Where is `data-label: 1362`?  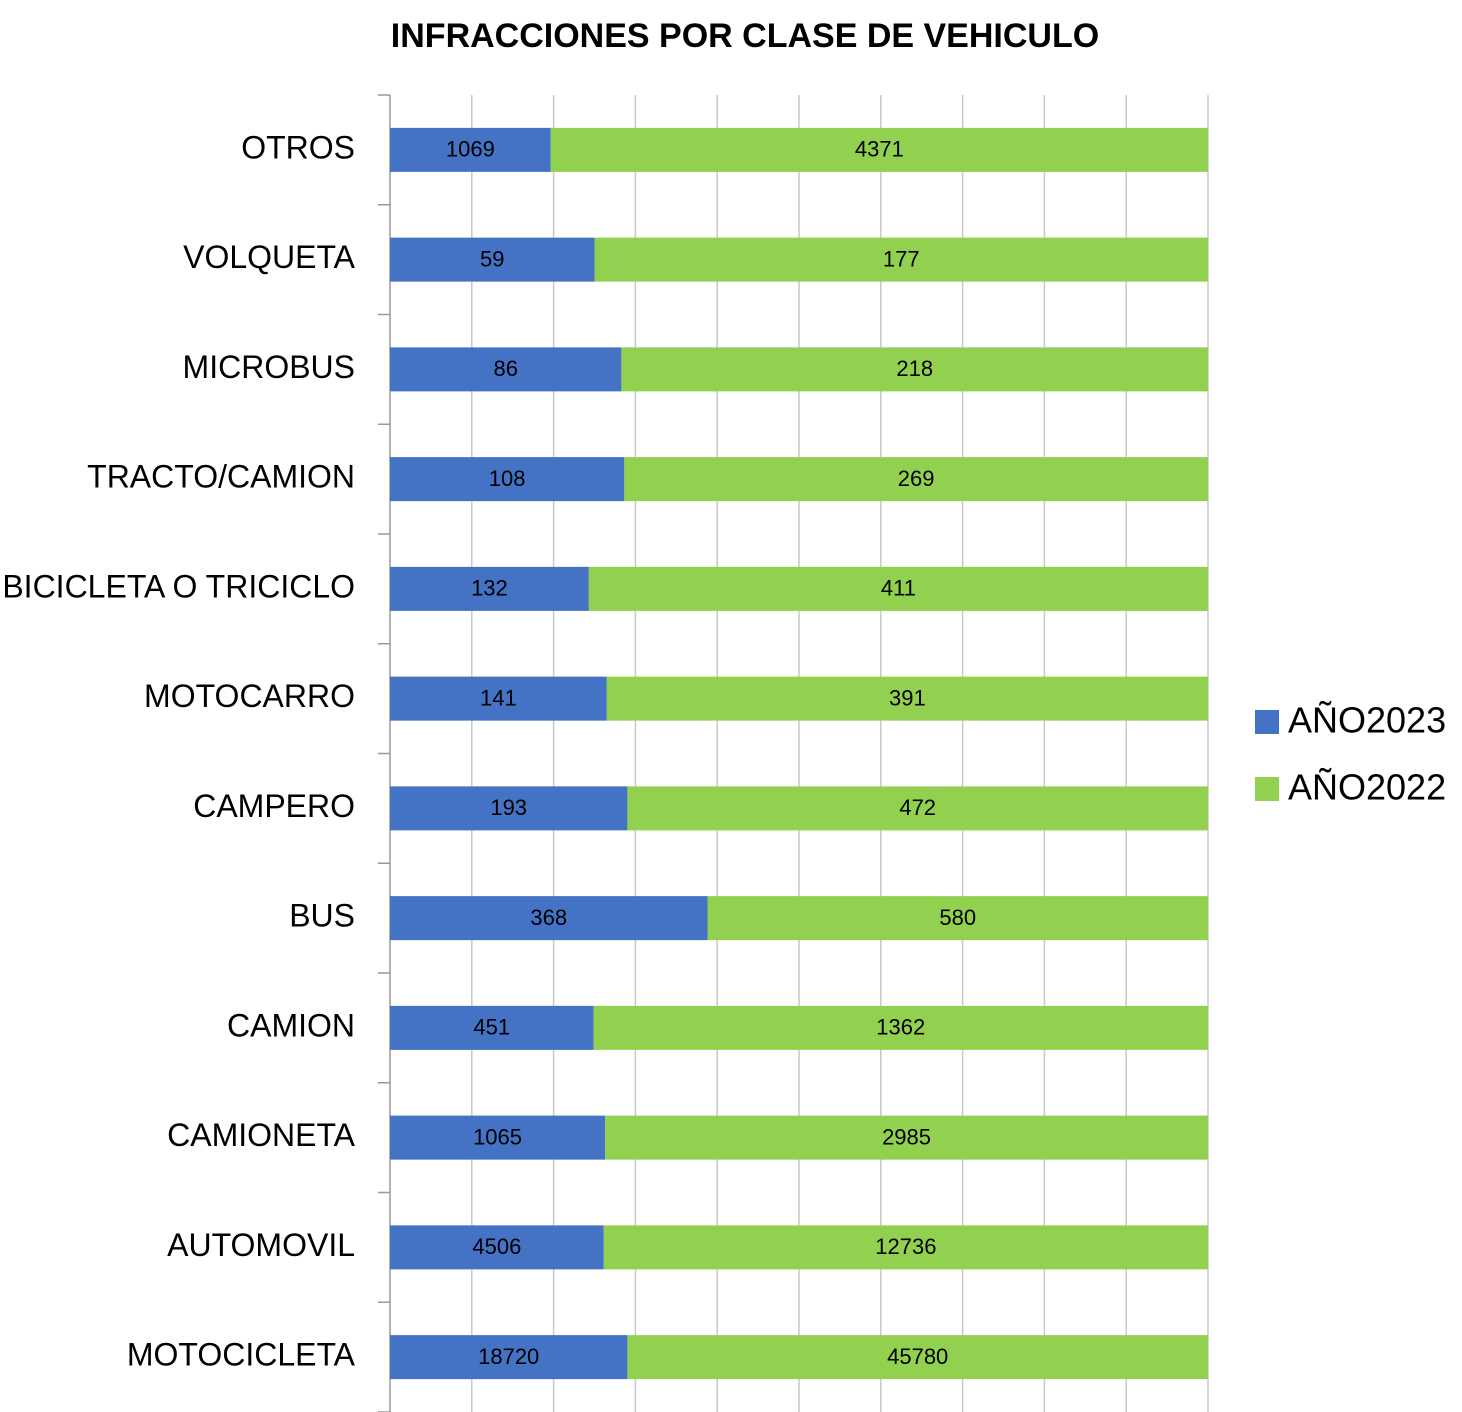 data-label: 1362 is located at coordinates (900, 1027).